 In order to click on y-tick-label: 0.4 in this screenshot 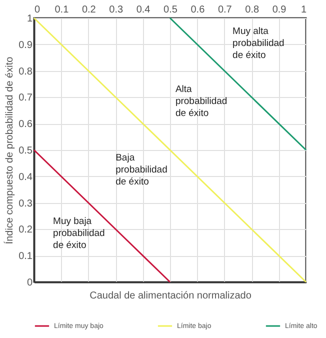, I will do `click(25, 177)`.